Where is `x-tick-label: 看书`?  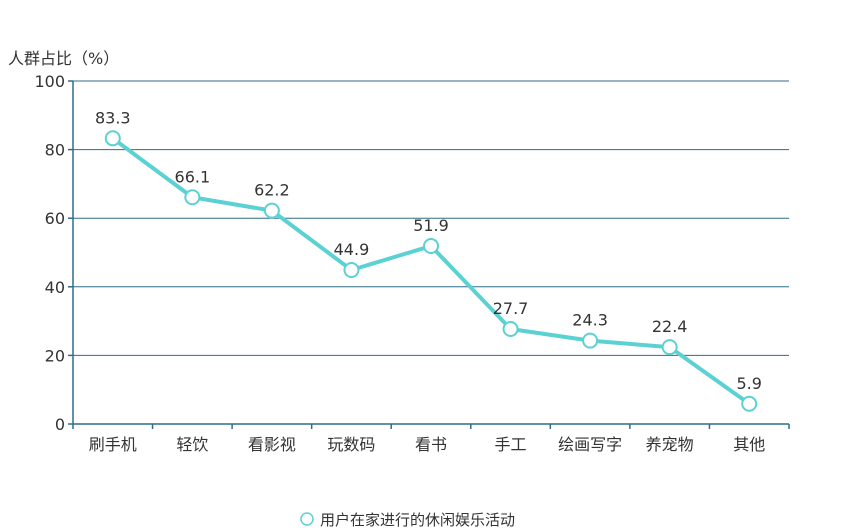
x-tick-label: 看书 is located at coordinates (431, 444).